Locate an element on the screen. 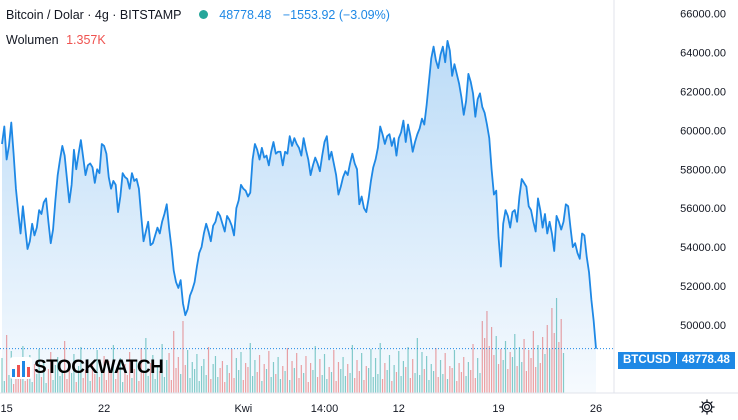  price-tag-divider is located at coordinates (676, 358).